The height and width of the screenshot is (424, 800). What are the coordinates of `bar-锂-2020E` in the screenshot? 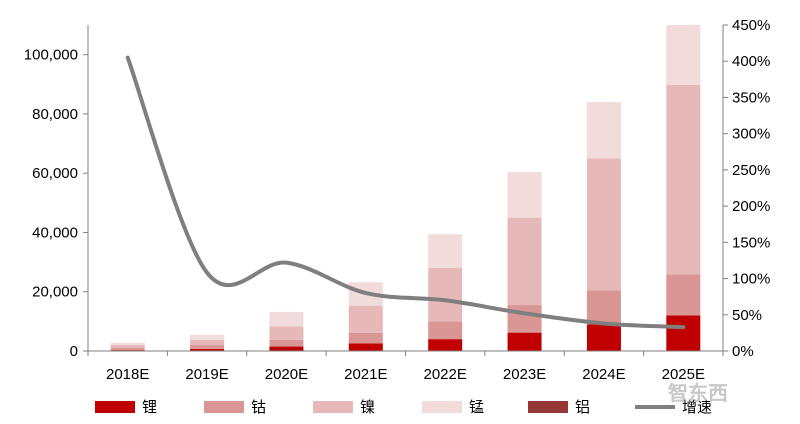 It's located at (286, 348).